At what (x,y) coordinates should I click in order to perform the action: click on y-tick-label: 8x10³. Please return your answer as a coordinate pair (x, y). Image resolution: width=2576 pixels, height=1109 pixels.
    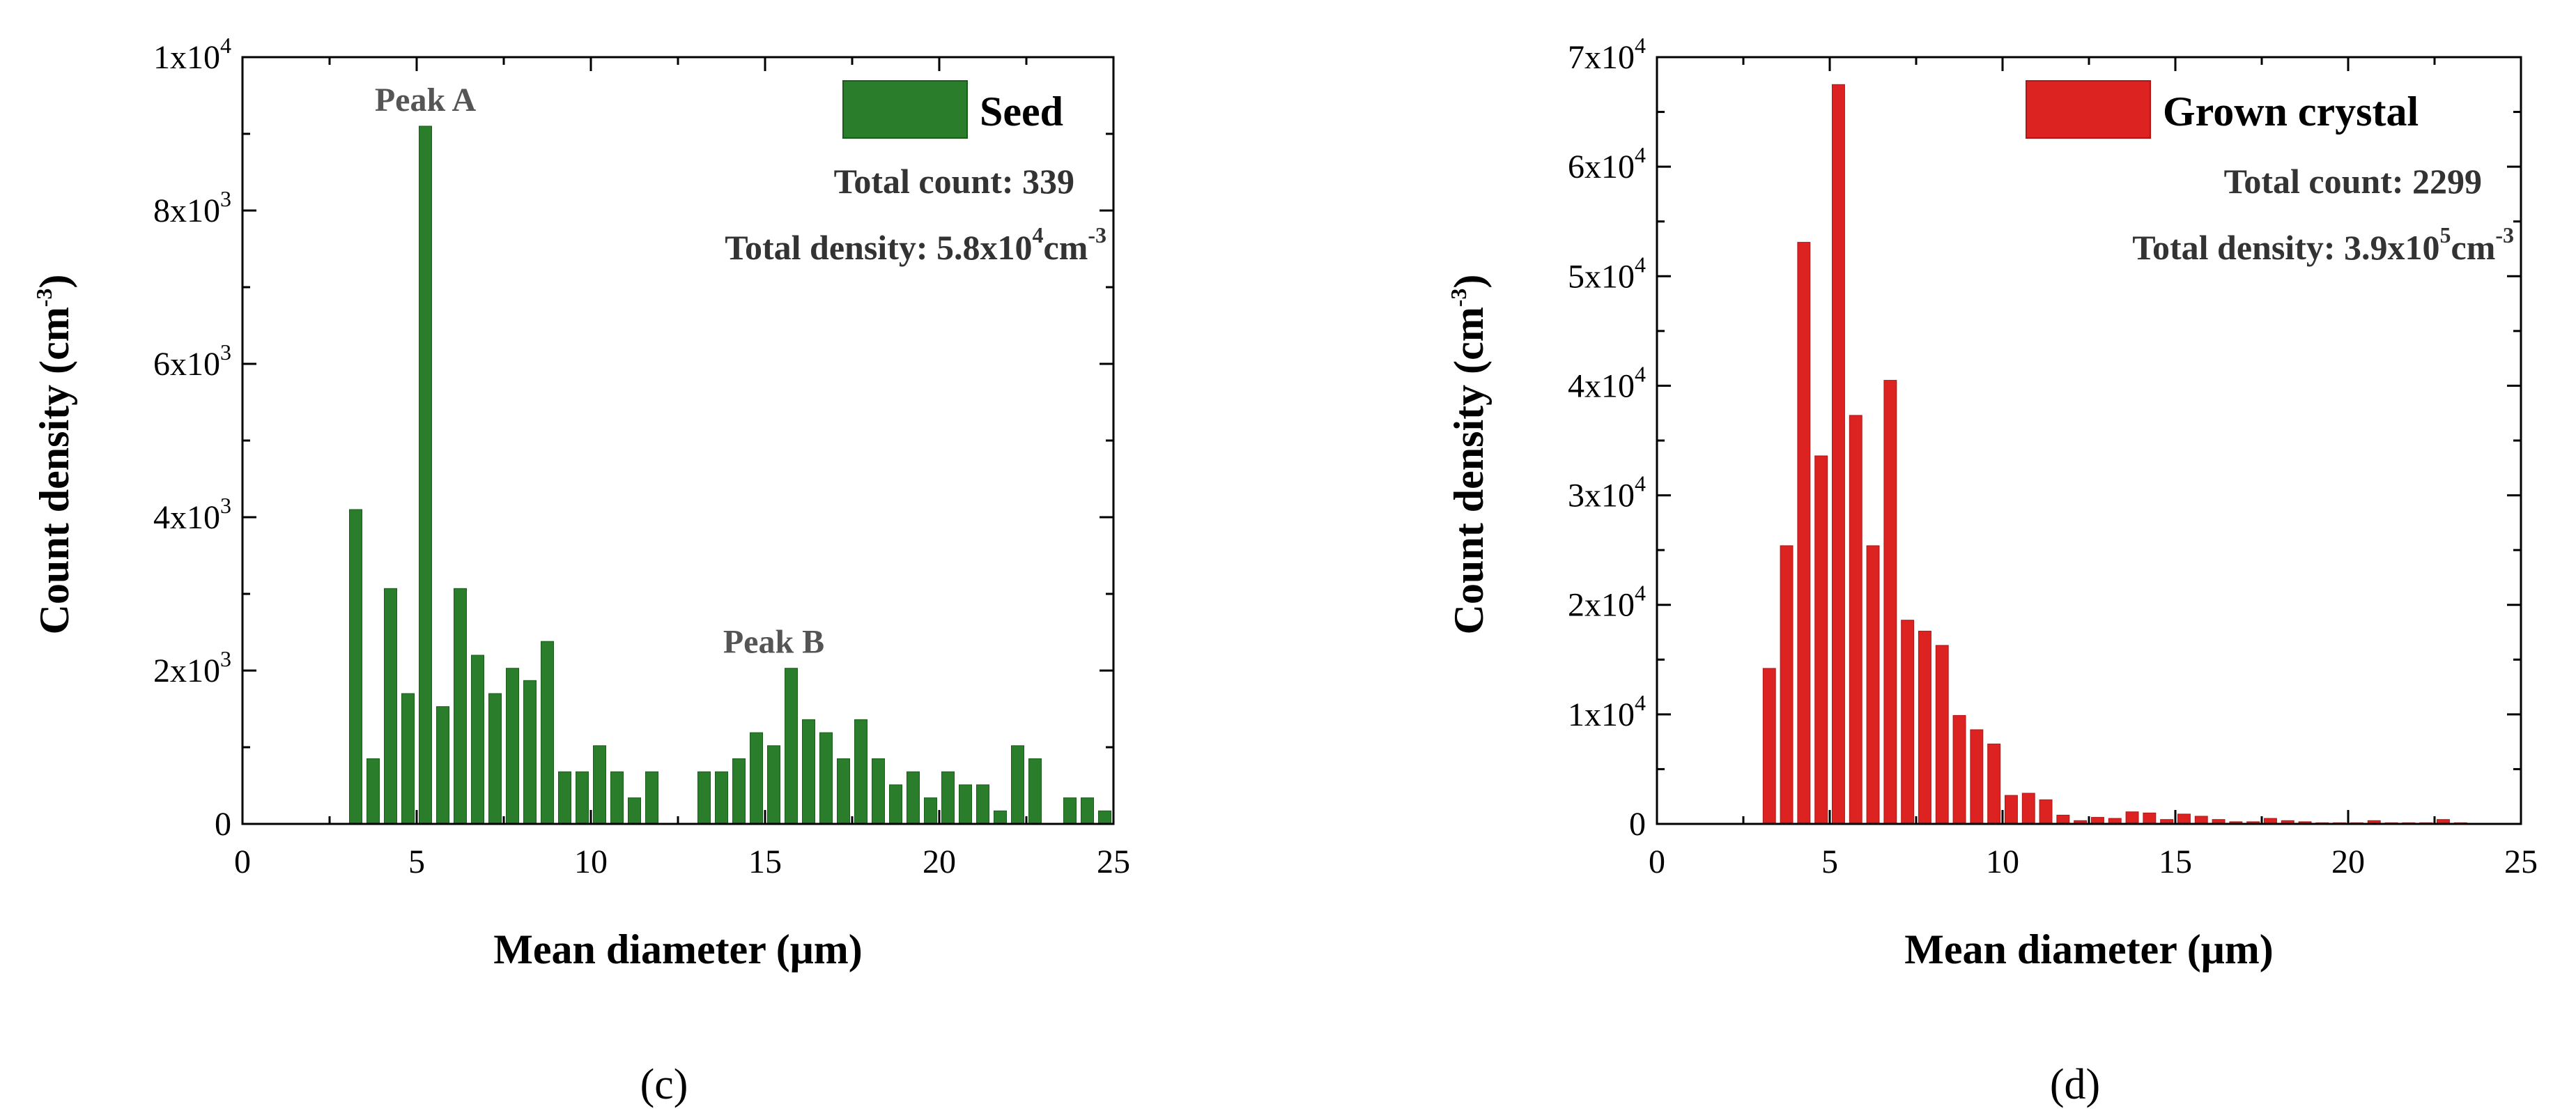
    Looking at the image, I should click on (192, 207).